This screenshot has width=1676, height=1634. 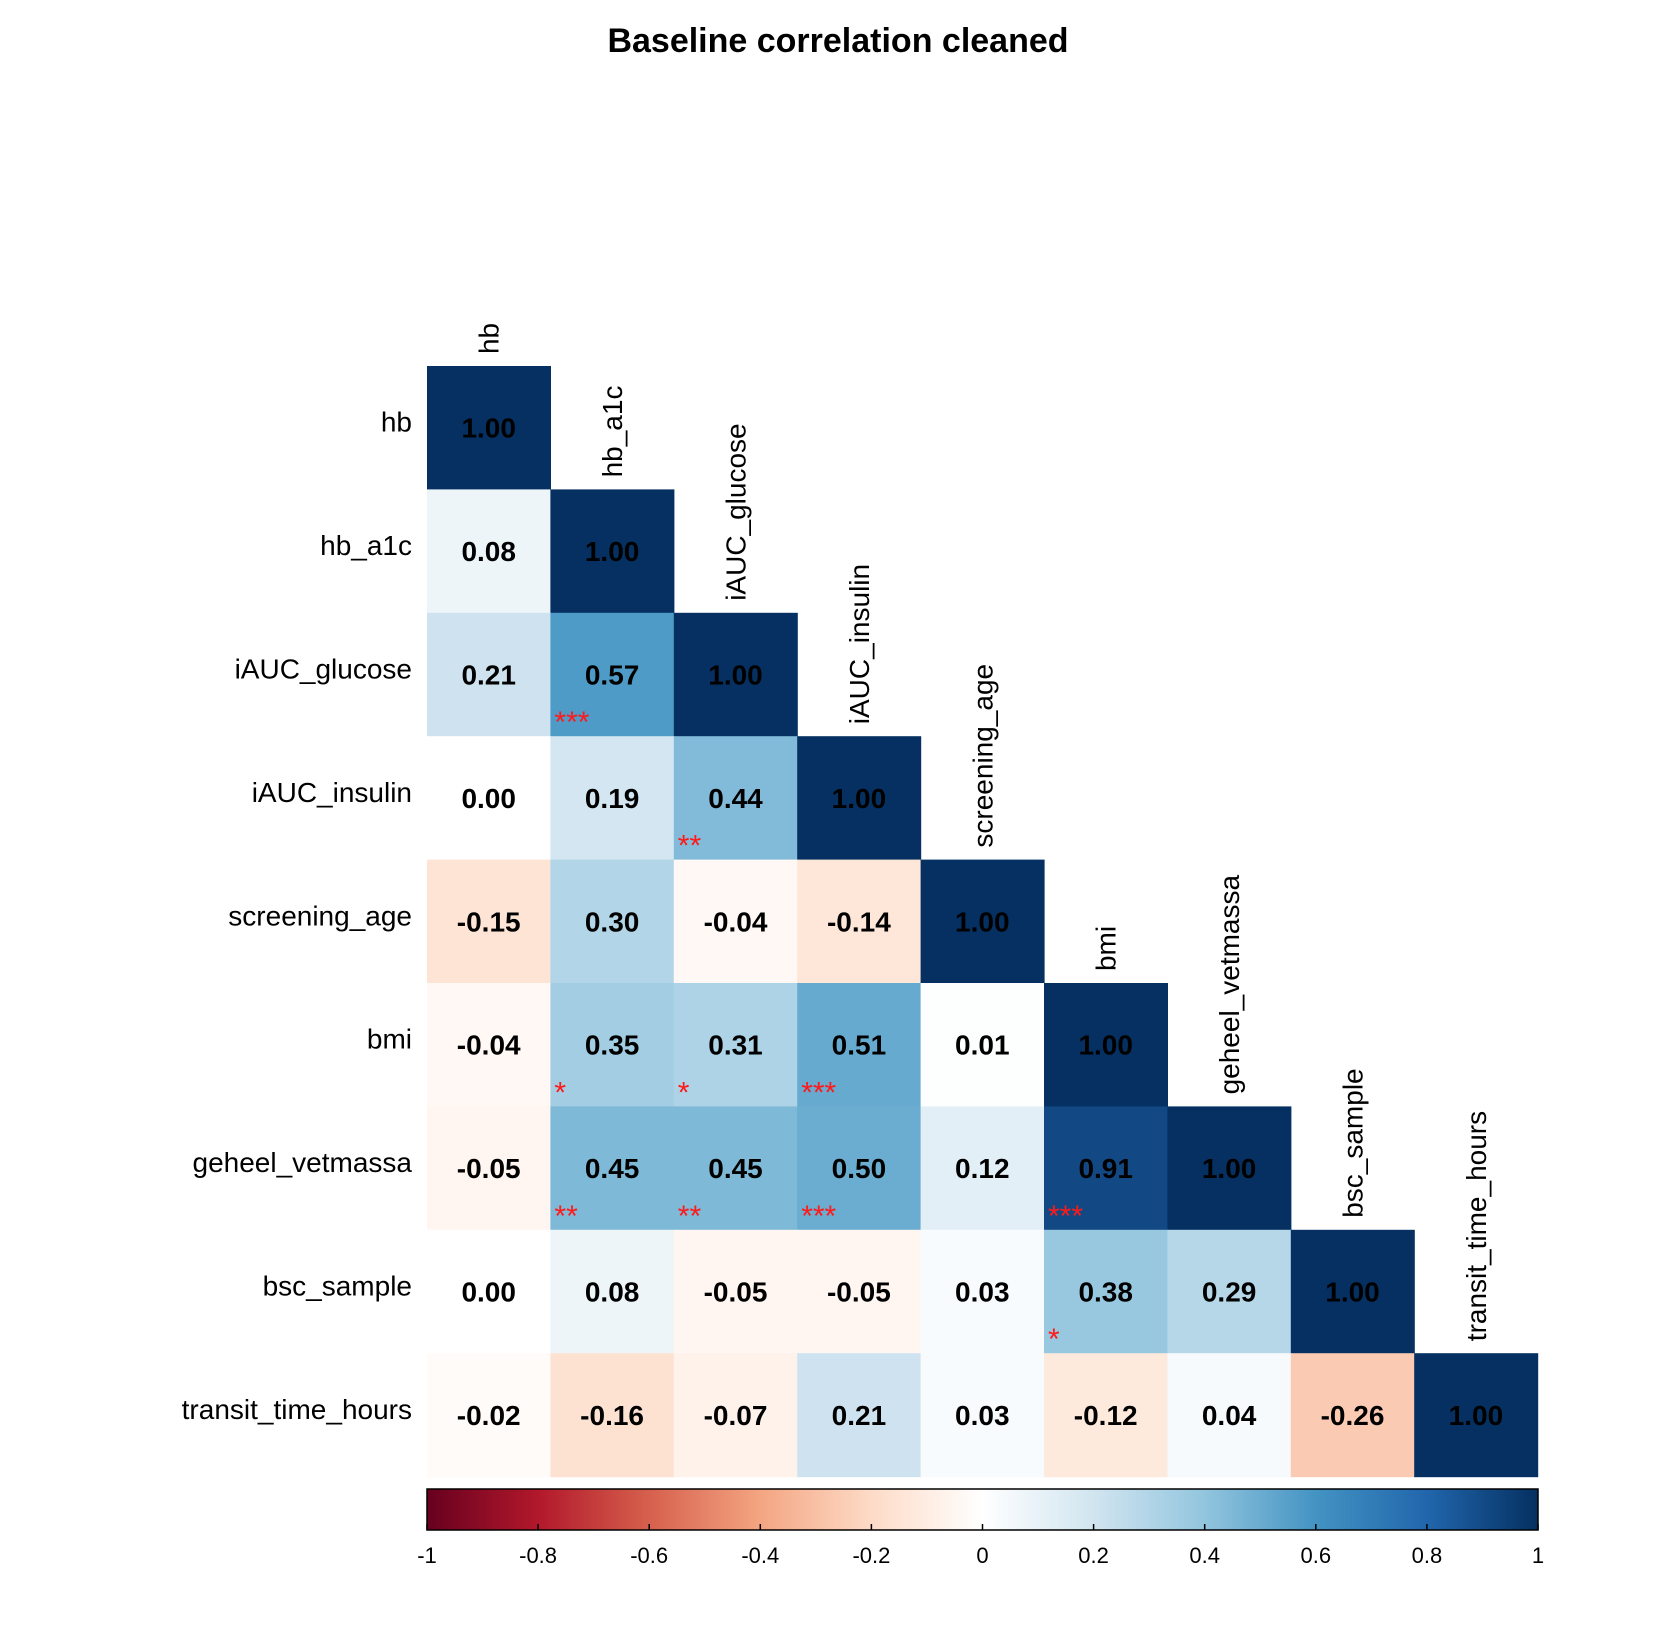 I want to click on cell-bmi-iAUC_glucose, so click(x=735, y=1045).